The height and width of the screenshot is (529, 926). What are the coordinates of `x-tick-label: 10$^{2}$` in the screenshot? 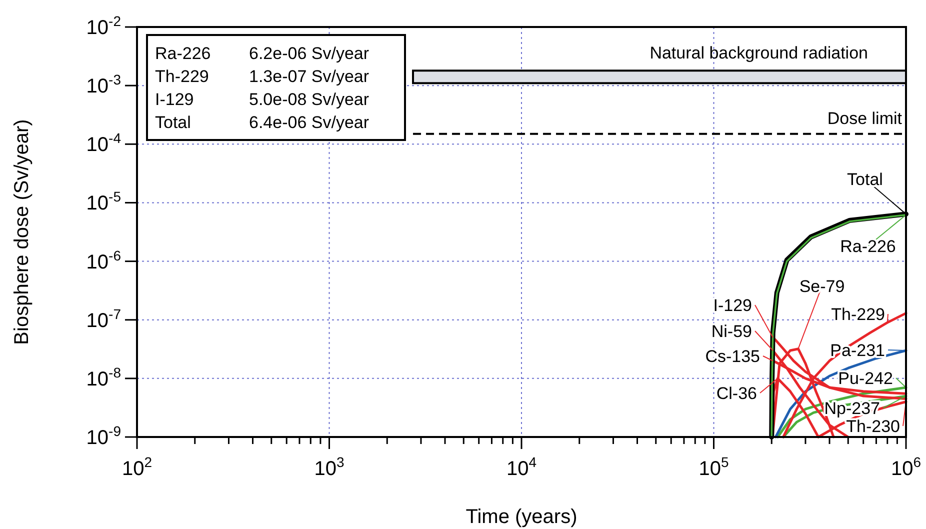 It's located at (137, 467).